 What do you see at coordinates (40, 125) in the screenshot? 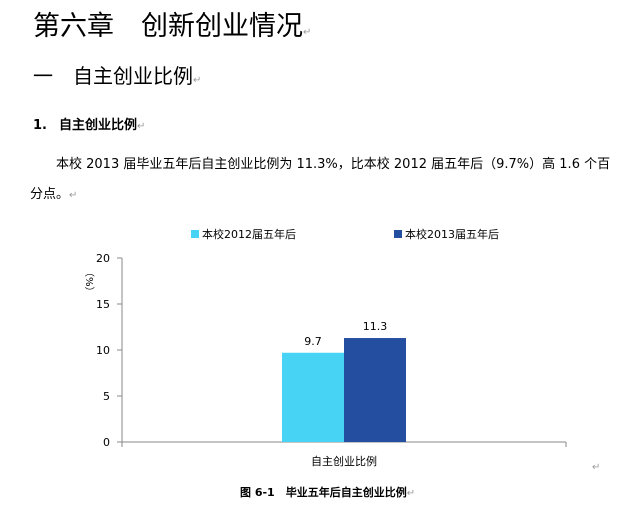
I see `subsection-number: 1.` at bounding box center [40, 125].